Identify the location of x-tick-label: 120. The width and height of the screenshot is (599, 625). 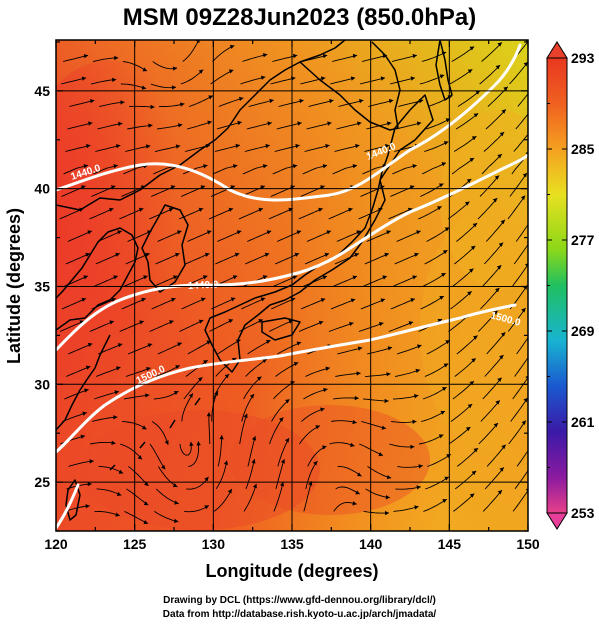
(56, 544).